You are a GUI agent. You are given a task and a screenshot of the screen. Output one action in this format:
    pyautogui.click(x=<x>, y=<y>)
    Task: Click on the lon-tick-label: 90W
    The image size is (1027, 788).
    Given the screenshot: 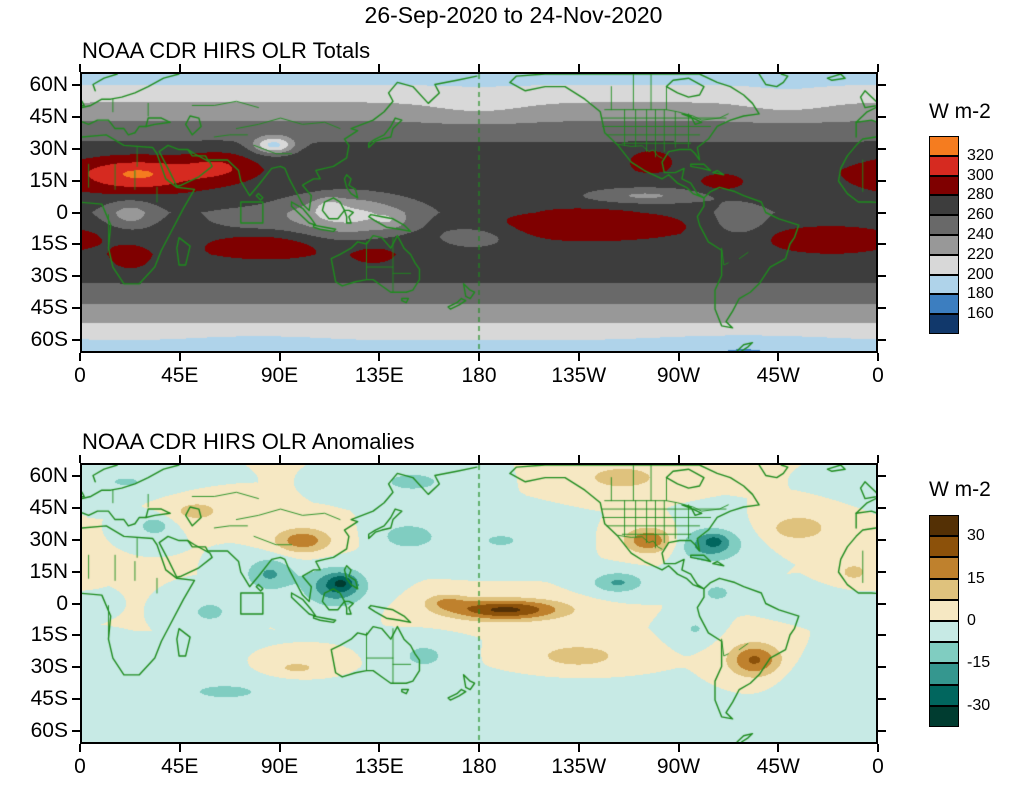 What is the action you would take?
    pyautogui.click(x=678, y=766)
    